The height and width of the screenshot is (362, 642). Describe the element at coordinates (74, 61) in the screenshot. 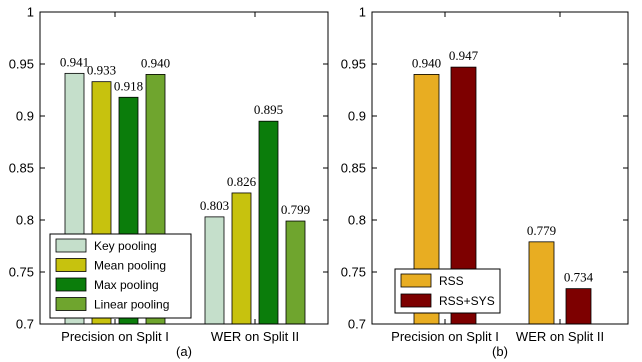

I see `data-label: 0.941` at that location.